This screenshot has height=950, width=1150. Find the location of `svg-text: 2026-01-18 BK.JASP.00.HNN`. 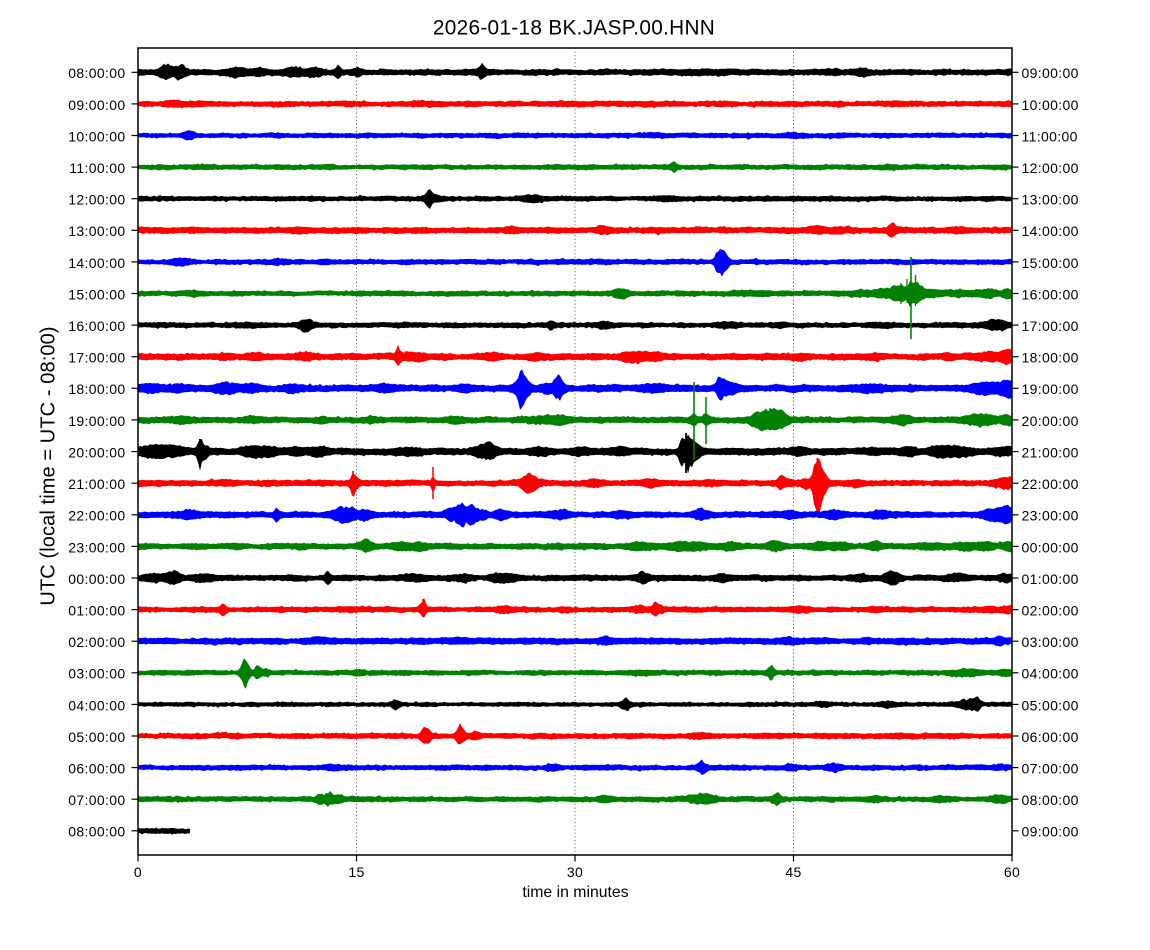

svg-text: 2026-01-18 BK.JASP.00.HNN is located at coordinates (574, 28).